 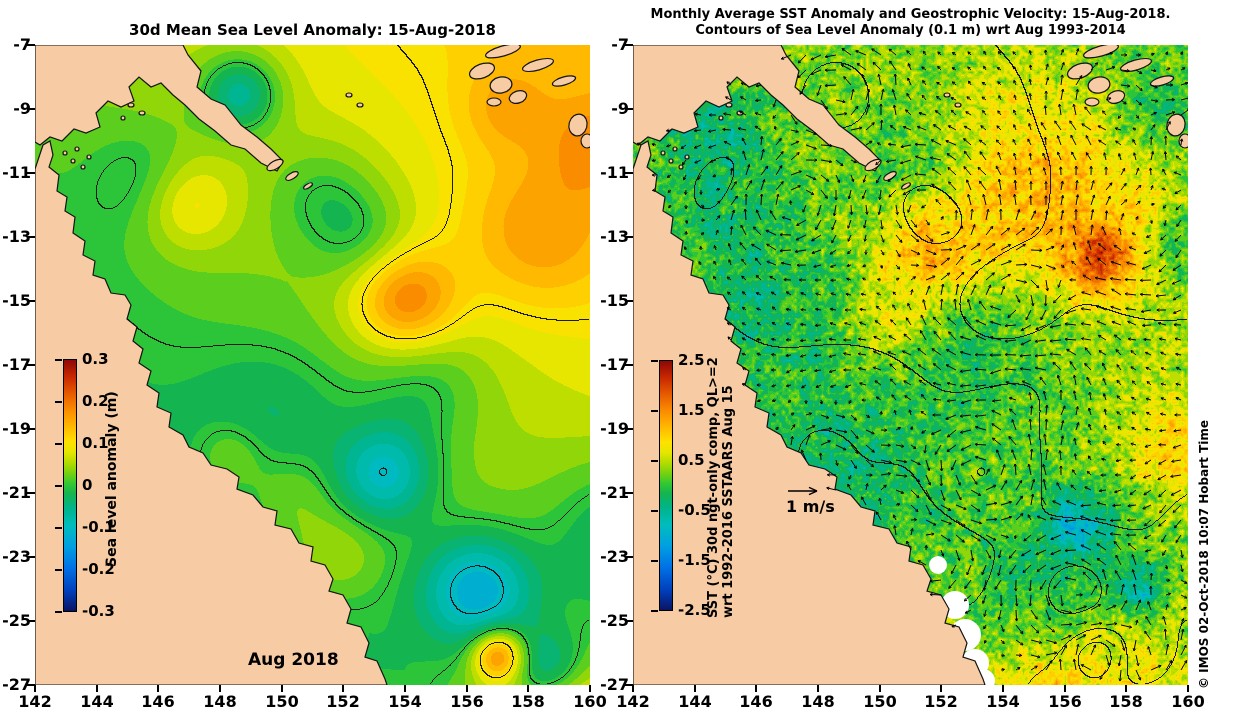 I want to click on sla-colorbar-tick-label: 0.1, so click(x=95, y=443).